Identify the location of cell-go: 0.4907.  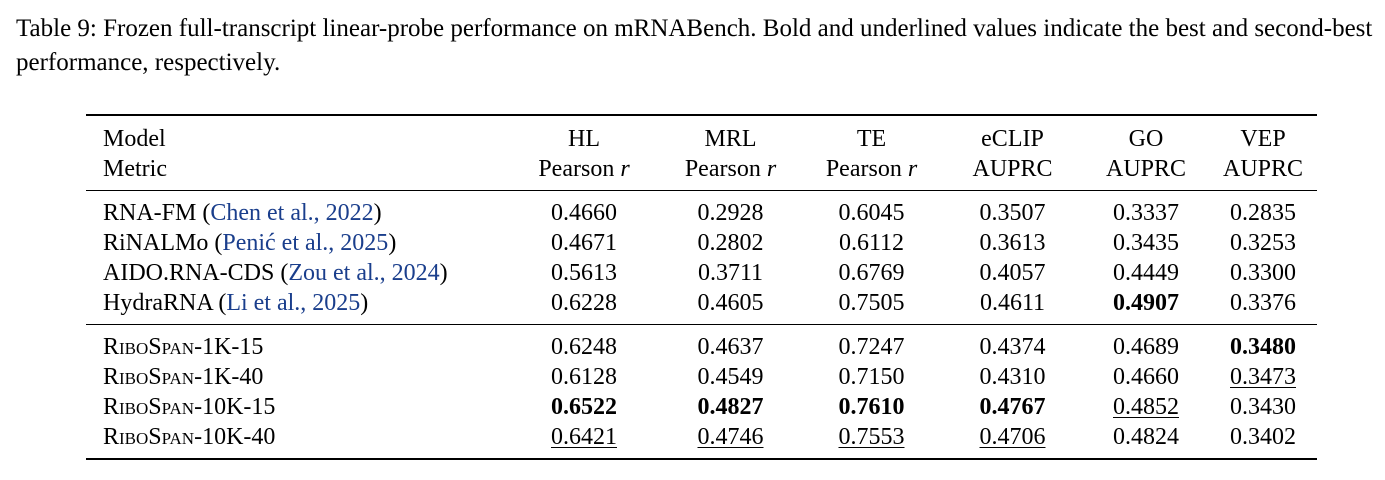
(1146, 306).